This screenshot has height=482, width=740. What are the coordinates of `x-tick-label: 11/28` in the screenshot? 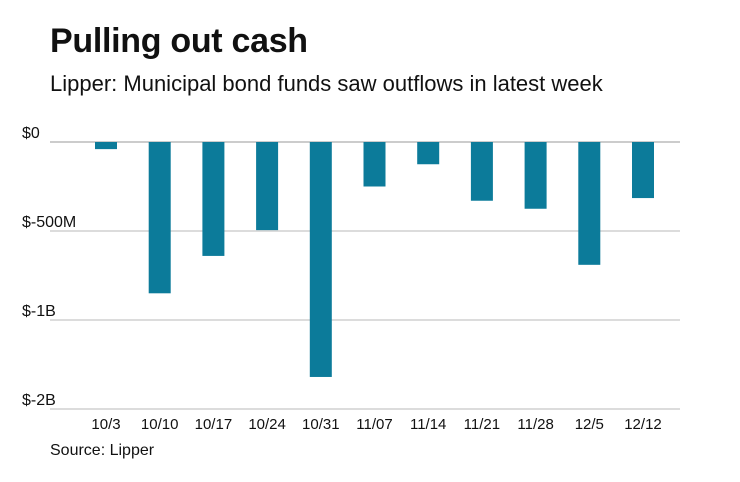 It's located at (535, 424).